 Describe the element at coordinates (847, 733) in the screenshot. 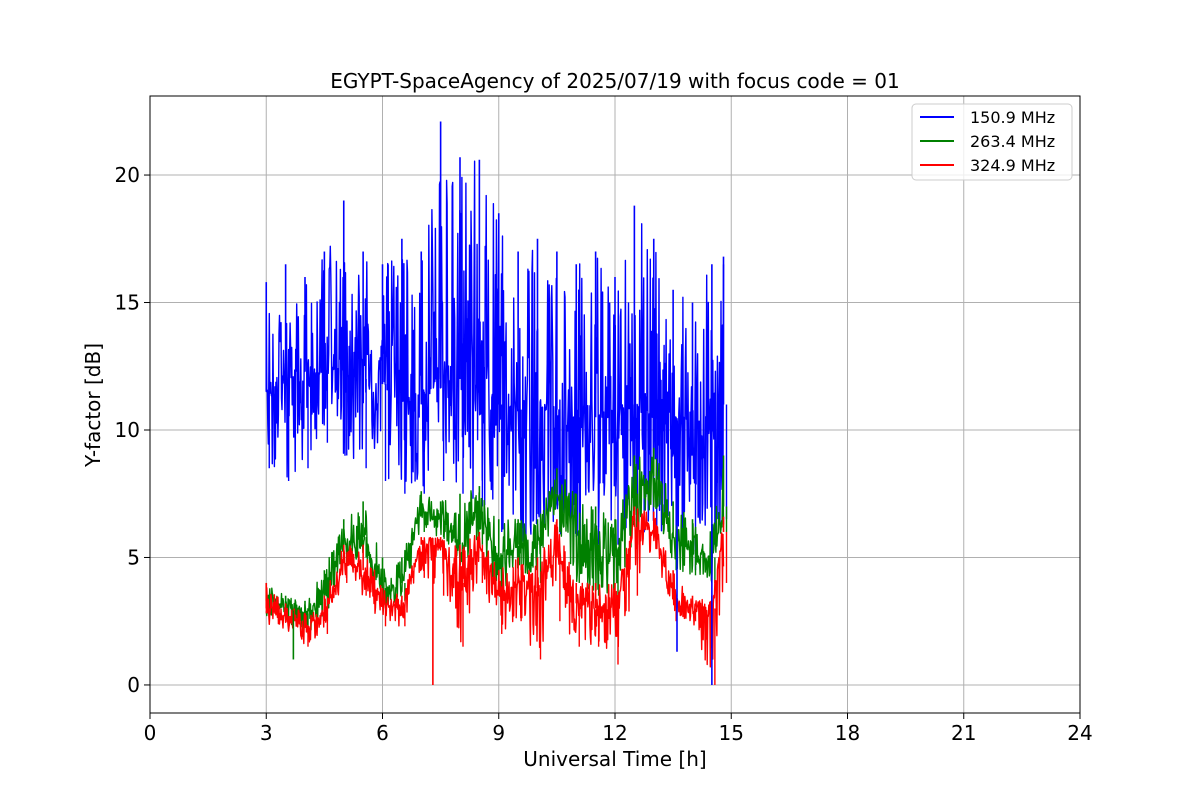

I see `x-tick-label: 18` at that location.